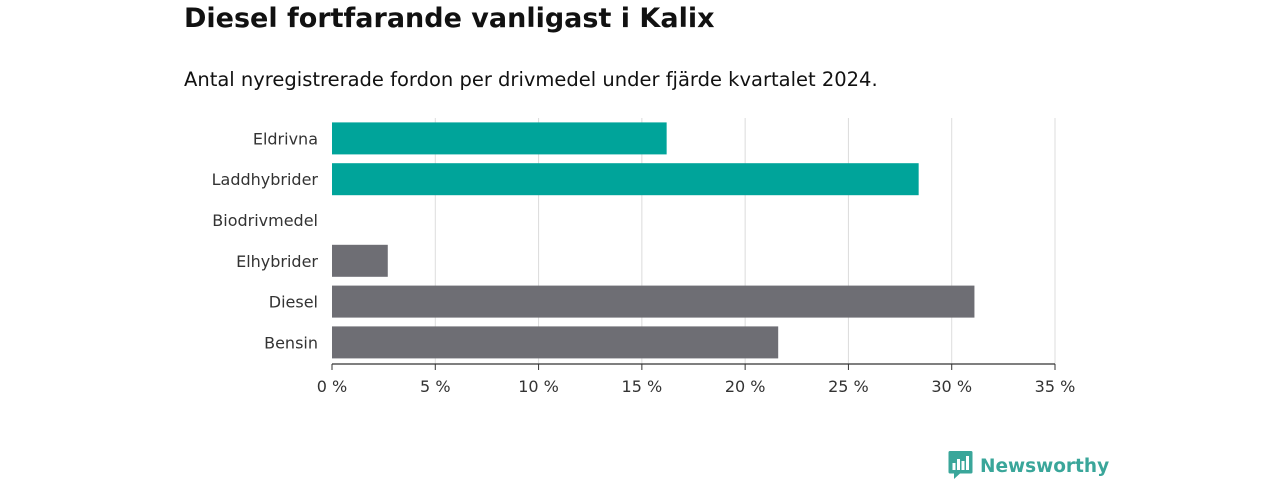 The width and height of the screenshot is (1280, 484). What do you see at coordinates (332, 386) in the screenshot?
I see `x-tick-label: 0 %` at bounding box center [332, 386].